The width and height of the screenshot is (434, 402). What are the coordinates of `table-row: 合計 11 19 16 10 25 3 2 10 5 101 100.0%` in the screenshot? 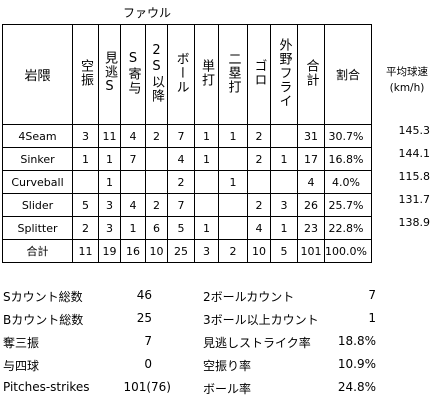 It's located at (187, 251).